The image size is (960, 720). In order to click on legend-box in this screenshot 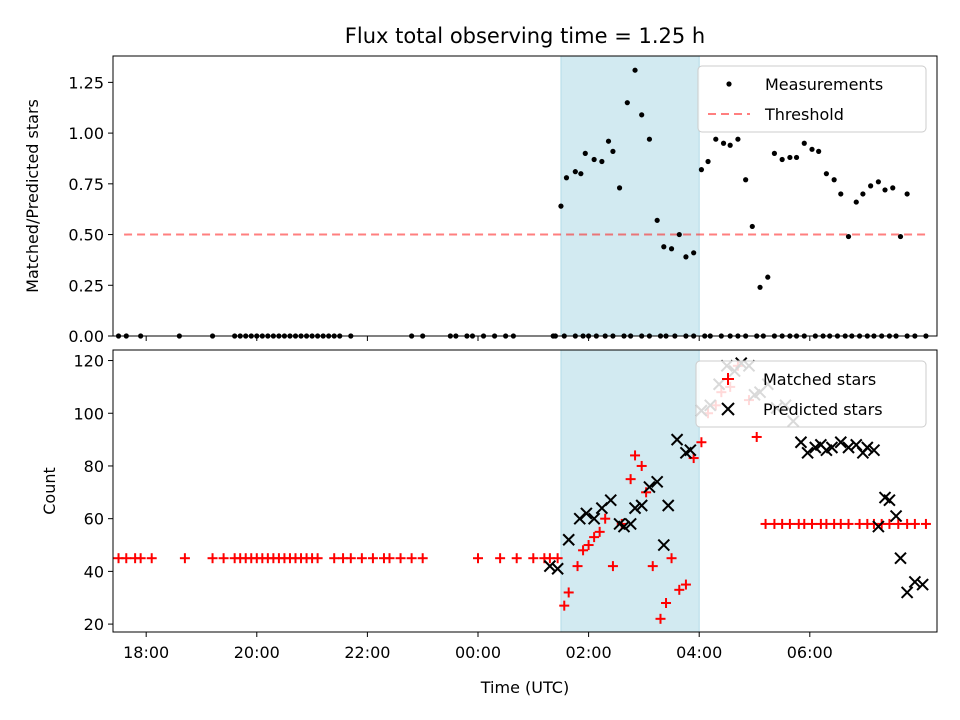, I will do `click(811, 394)`.